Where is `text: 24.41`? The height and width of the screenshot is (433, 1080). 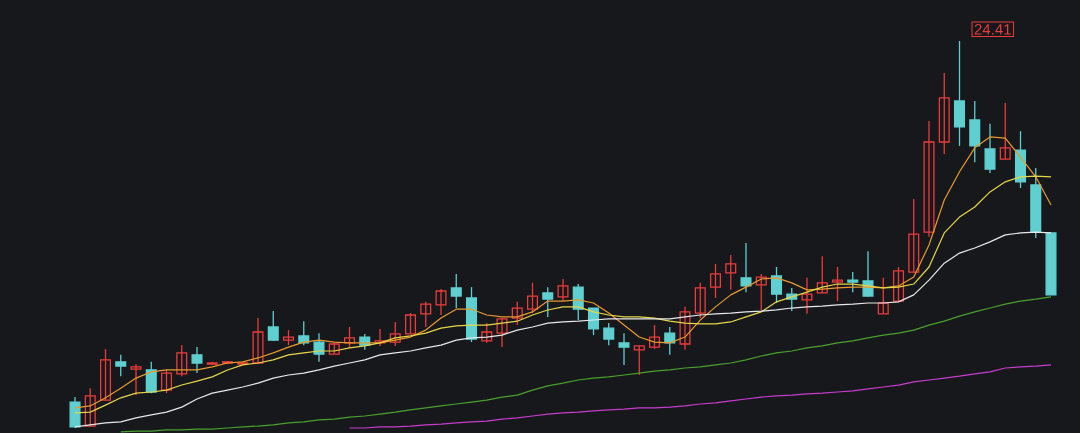
text: 24.41 is located at coordinates (992, 29).